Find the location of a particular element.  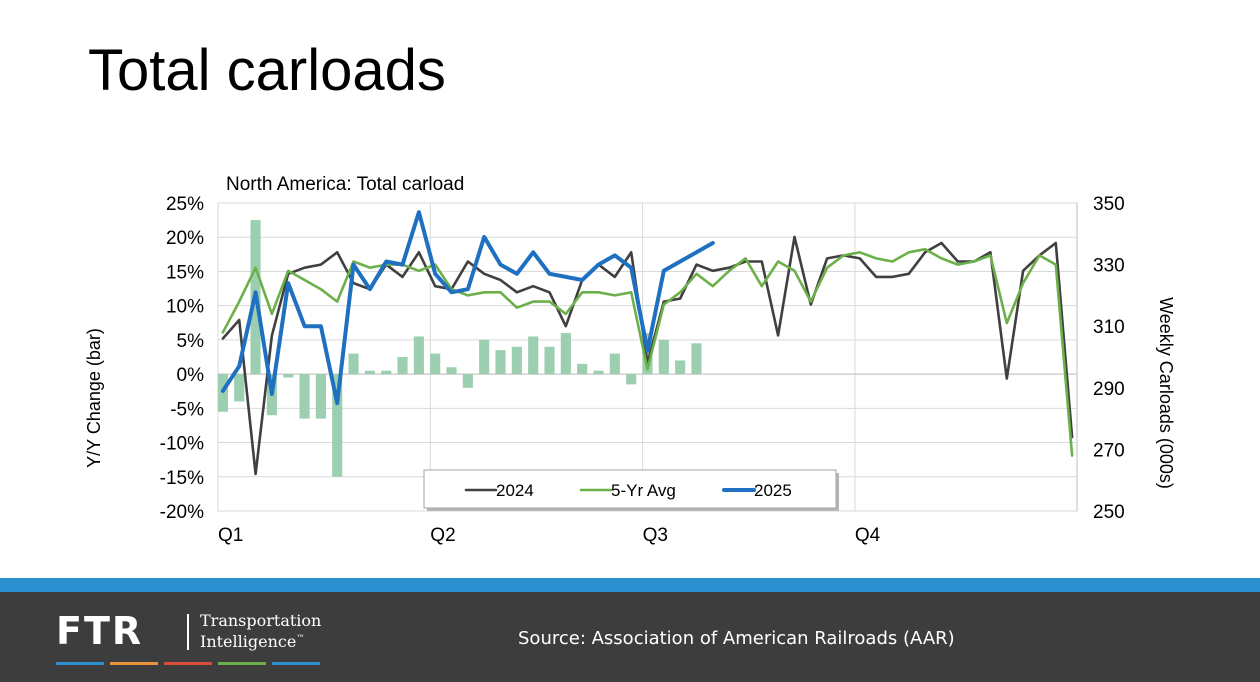

y-right-tick-label: 290 is located at coordinates (1109, 389).